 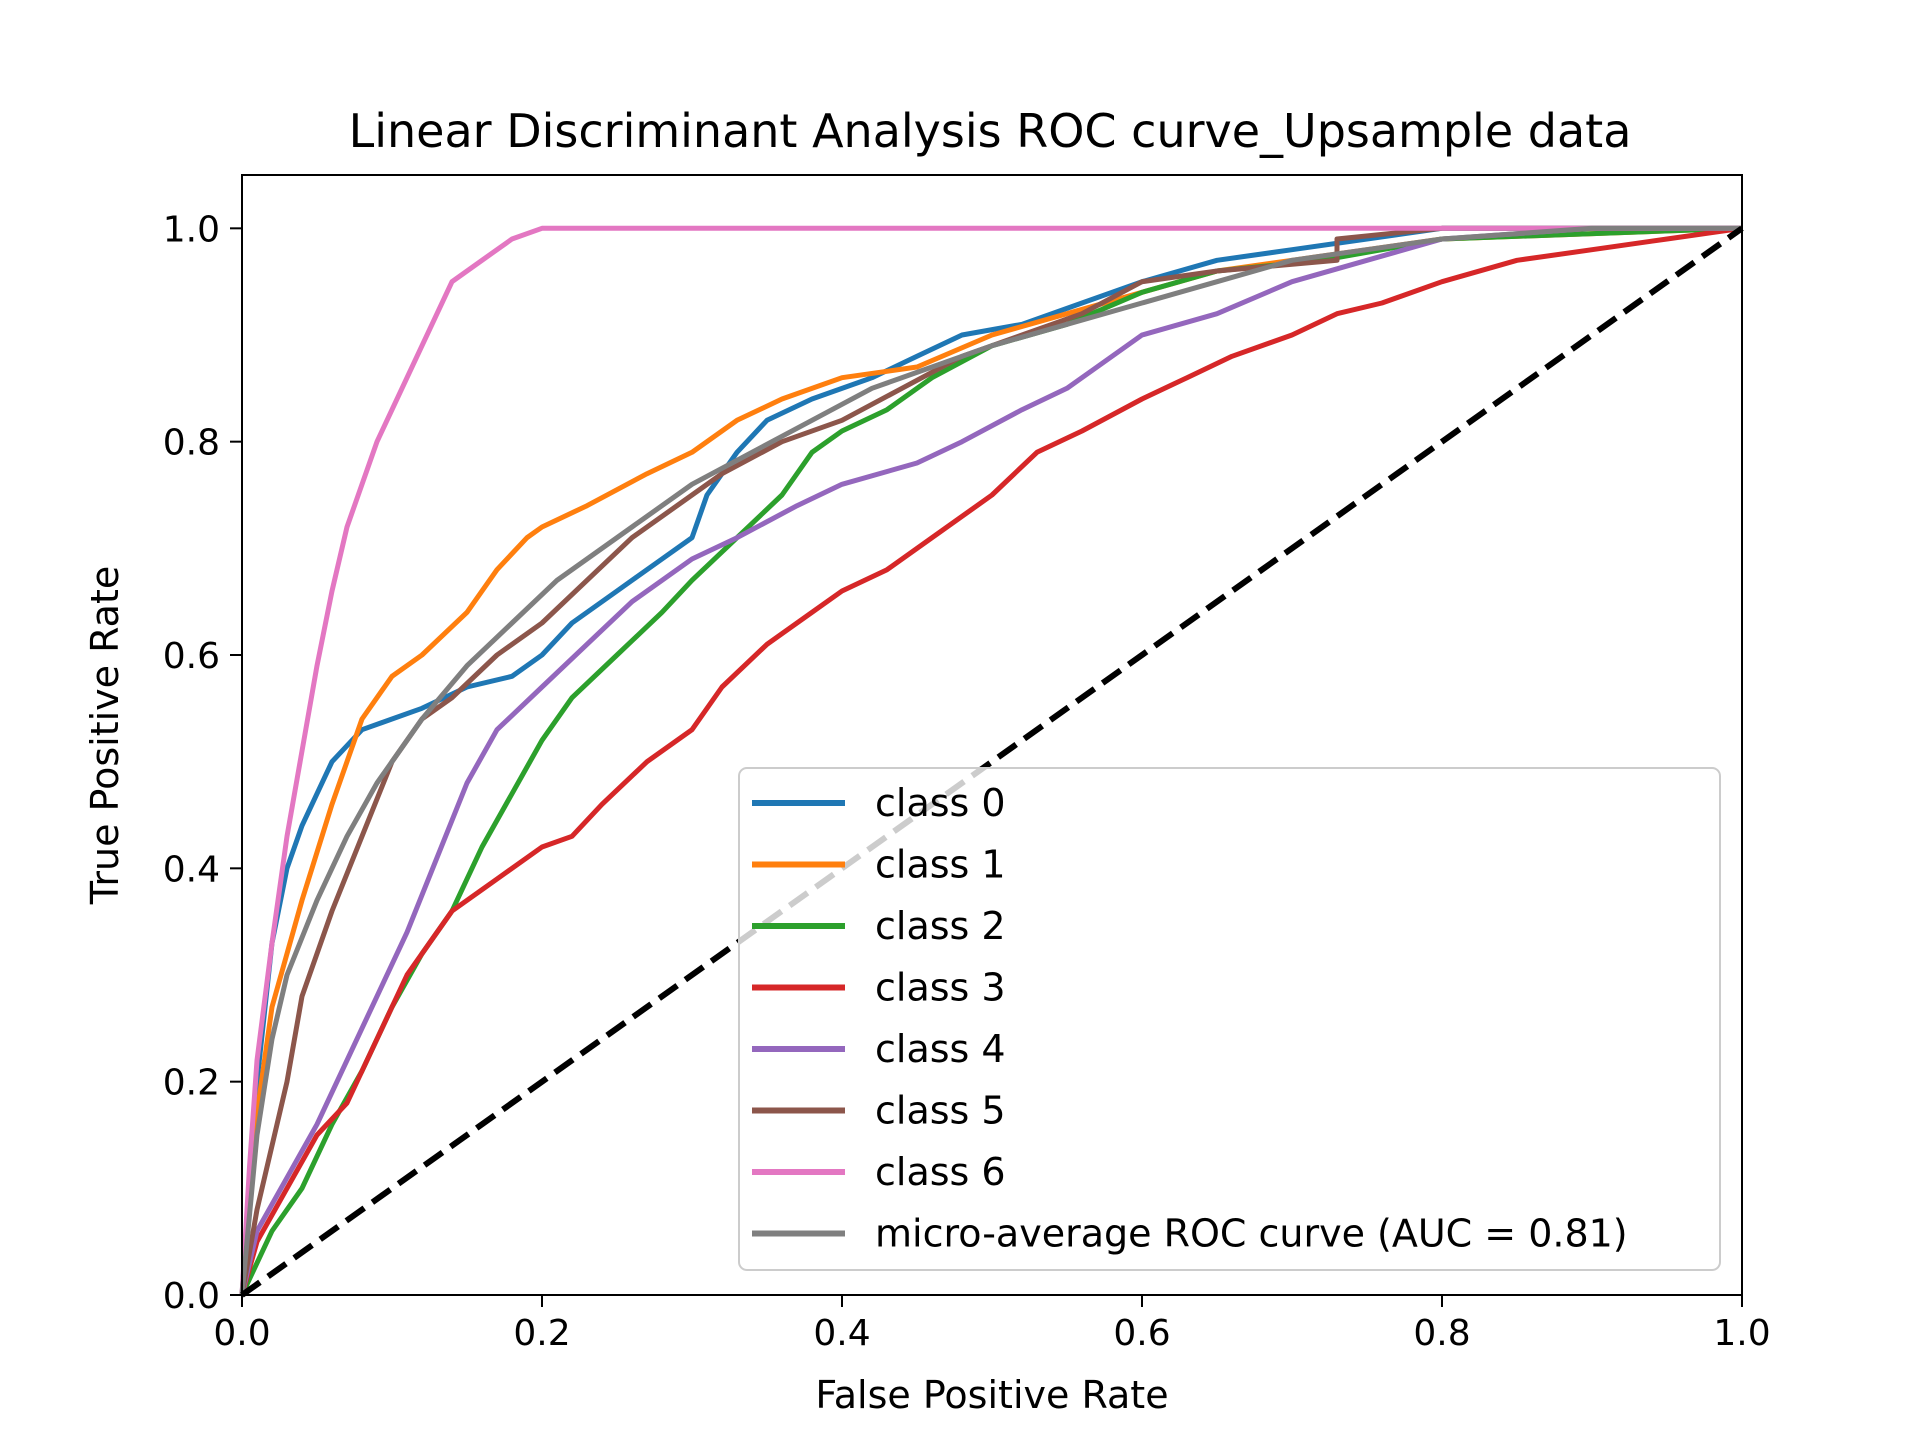 What do you see at coordinates (191, 869) in the screenshot?
I see `y-tick-label: 0.4` at bounding box center [191, 869].